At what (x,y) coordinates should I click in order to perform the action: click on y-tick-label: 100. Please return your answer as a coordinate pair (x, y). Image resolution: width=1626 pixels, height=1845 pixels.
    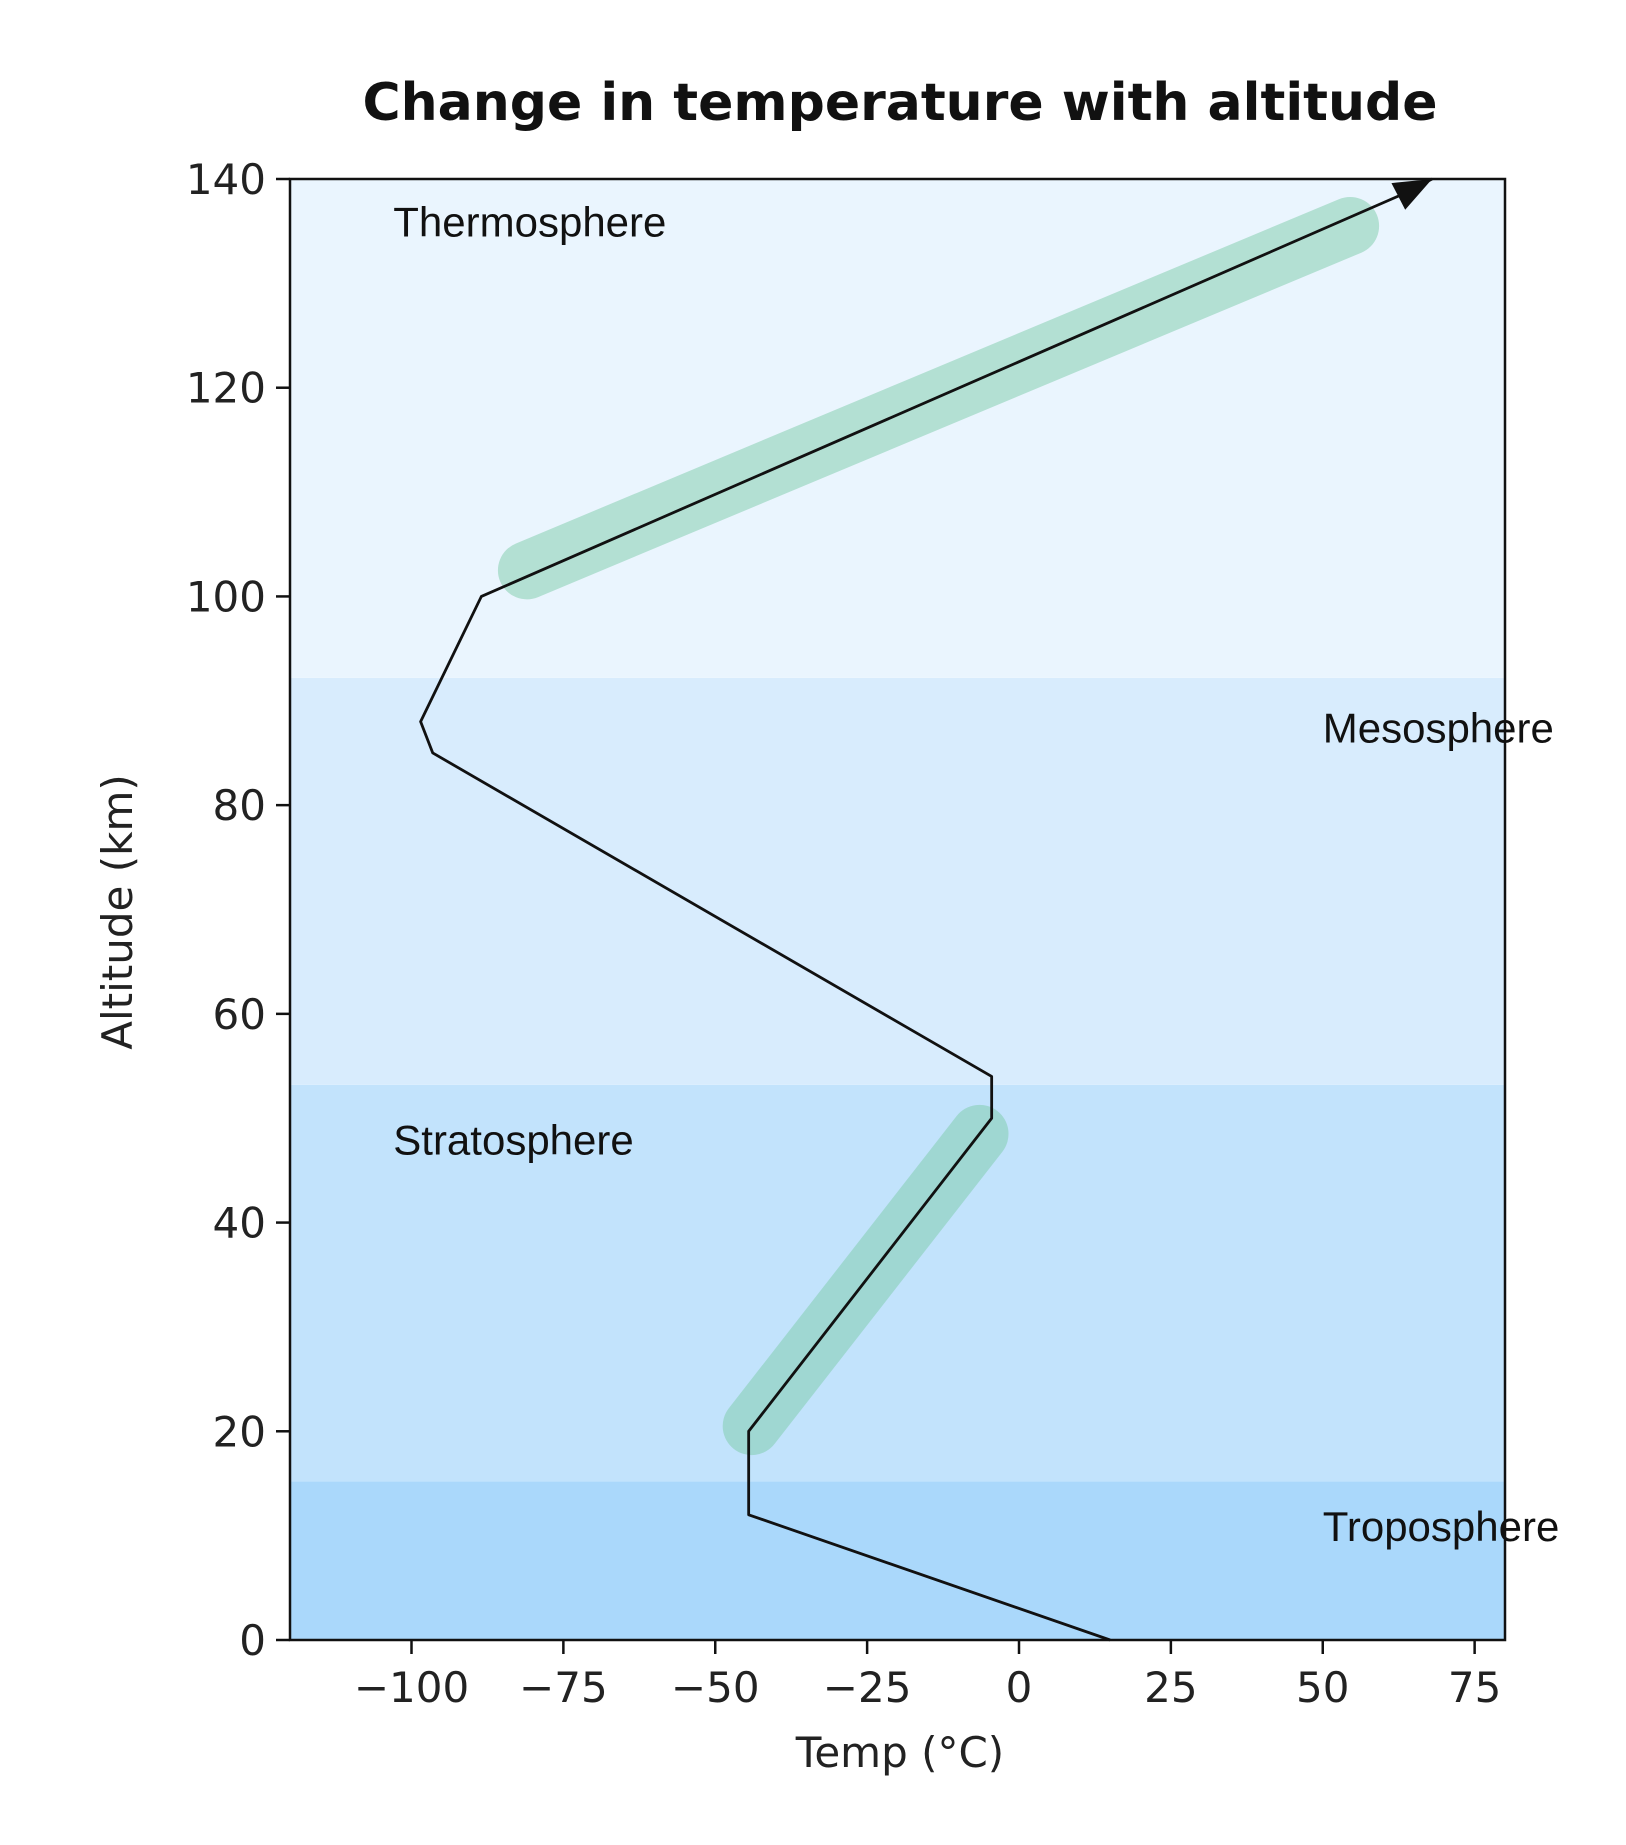
    Looking at the image, I should click on (226, 596).